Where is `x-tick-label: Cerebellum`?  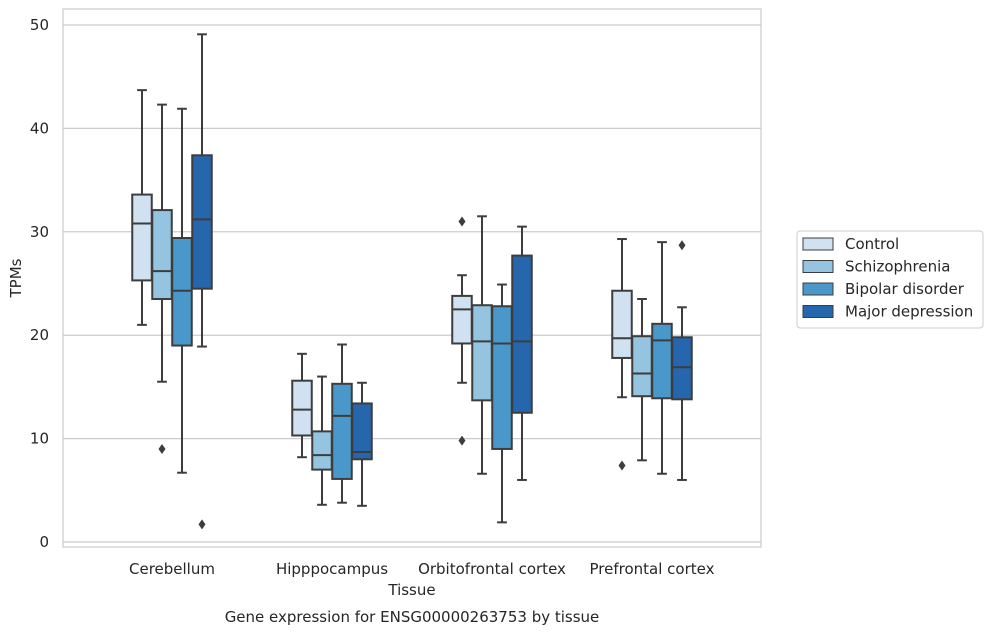
x-tick-label: Cerebellum is located at coordinates (172, 569).